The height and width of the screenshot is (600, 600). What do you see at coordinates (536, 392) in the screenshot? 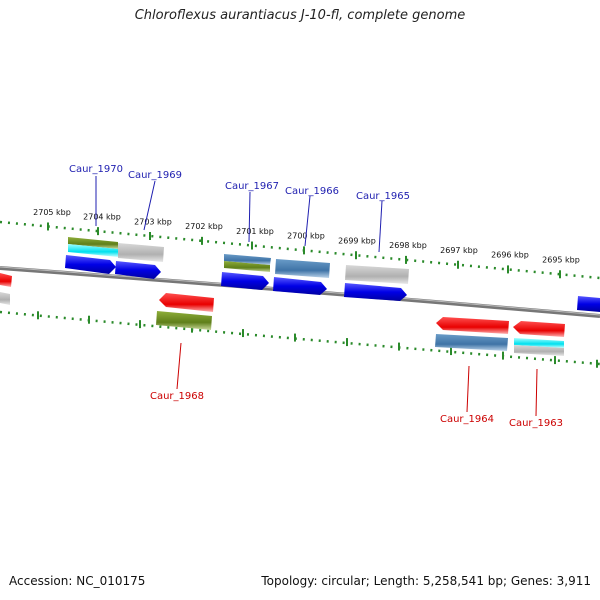
I see `leader-line-caur1963` at bounding box center [536, 392].